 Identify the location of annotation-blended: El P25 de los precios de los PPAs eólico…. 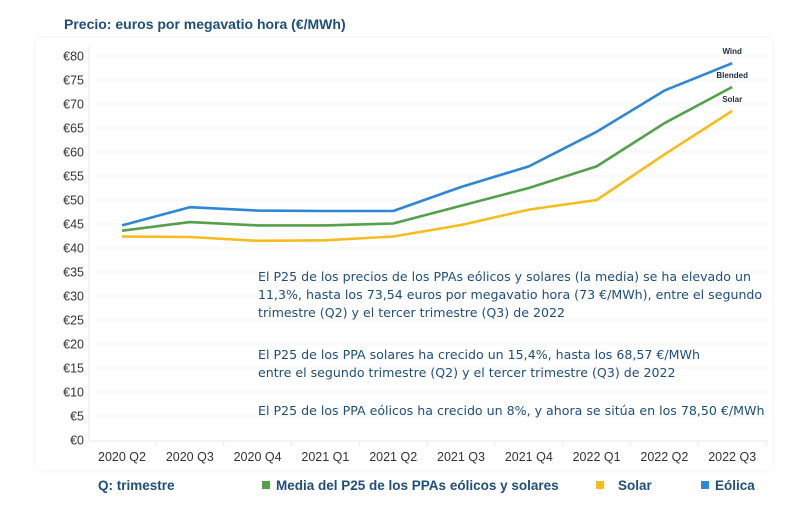
(510, 295).